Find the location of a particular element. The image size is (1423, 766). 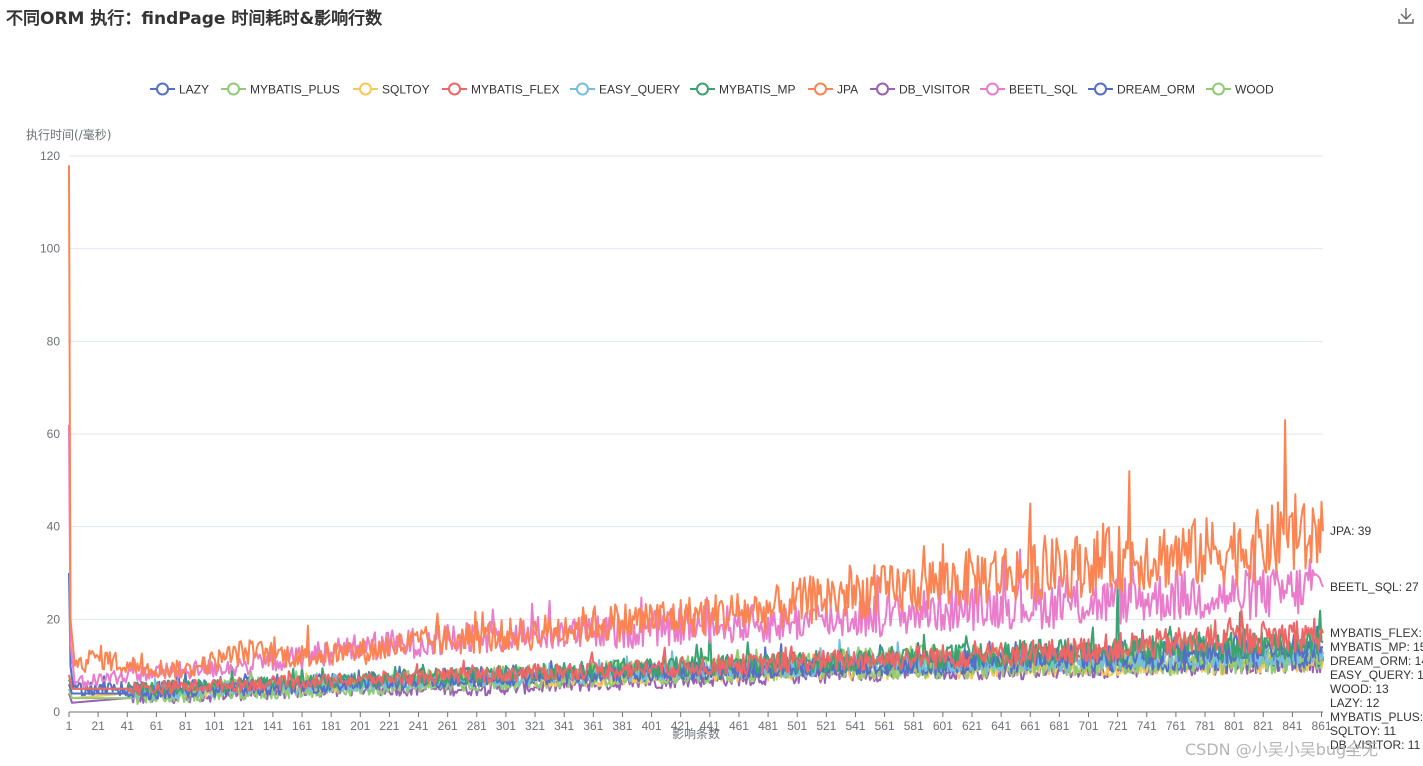

x-tick-label: 181 is located at coordinates (331, 726).